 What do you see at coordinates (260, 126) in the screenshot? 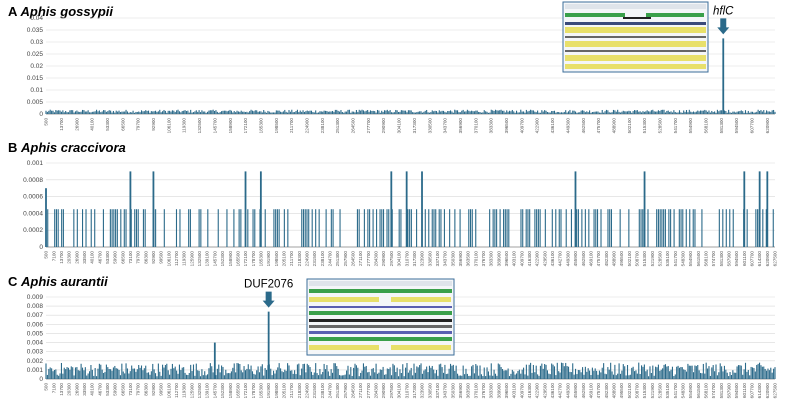
I see `x-tick-label: 185300` at bounding box center [260, 126].